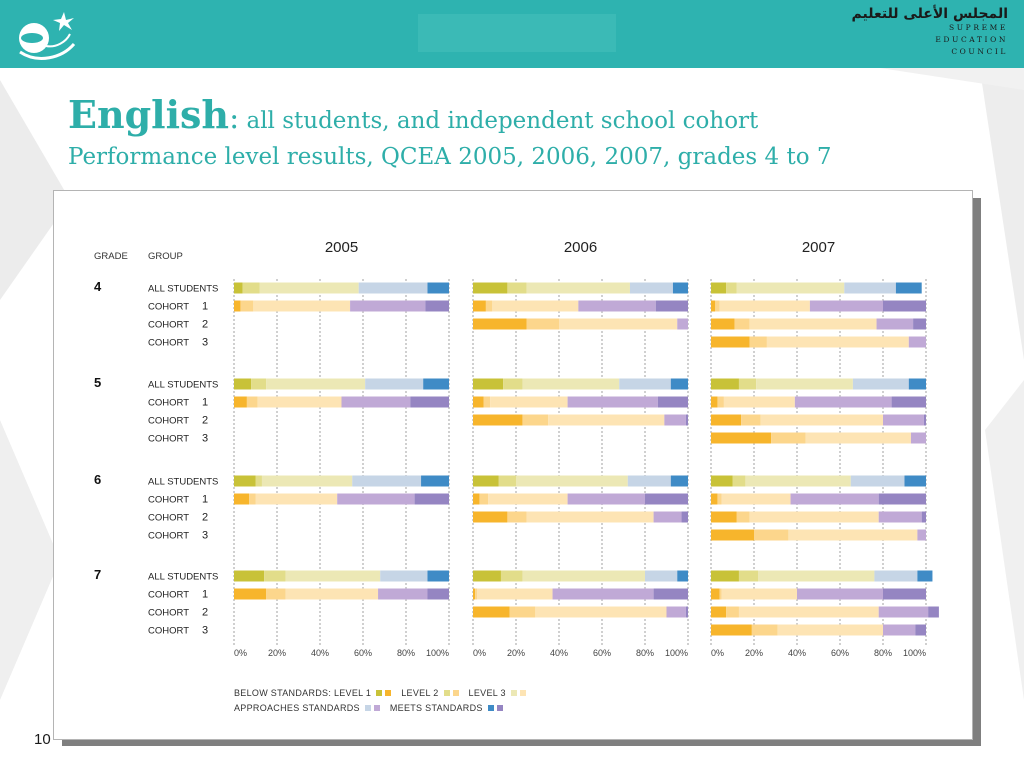 The image size is (1024, 768). I want to click on x-tick-label-2007-1: 20%, so click(754, 653).